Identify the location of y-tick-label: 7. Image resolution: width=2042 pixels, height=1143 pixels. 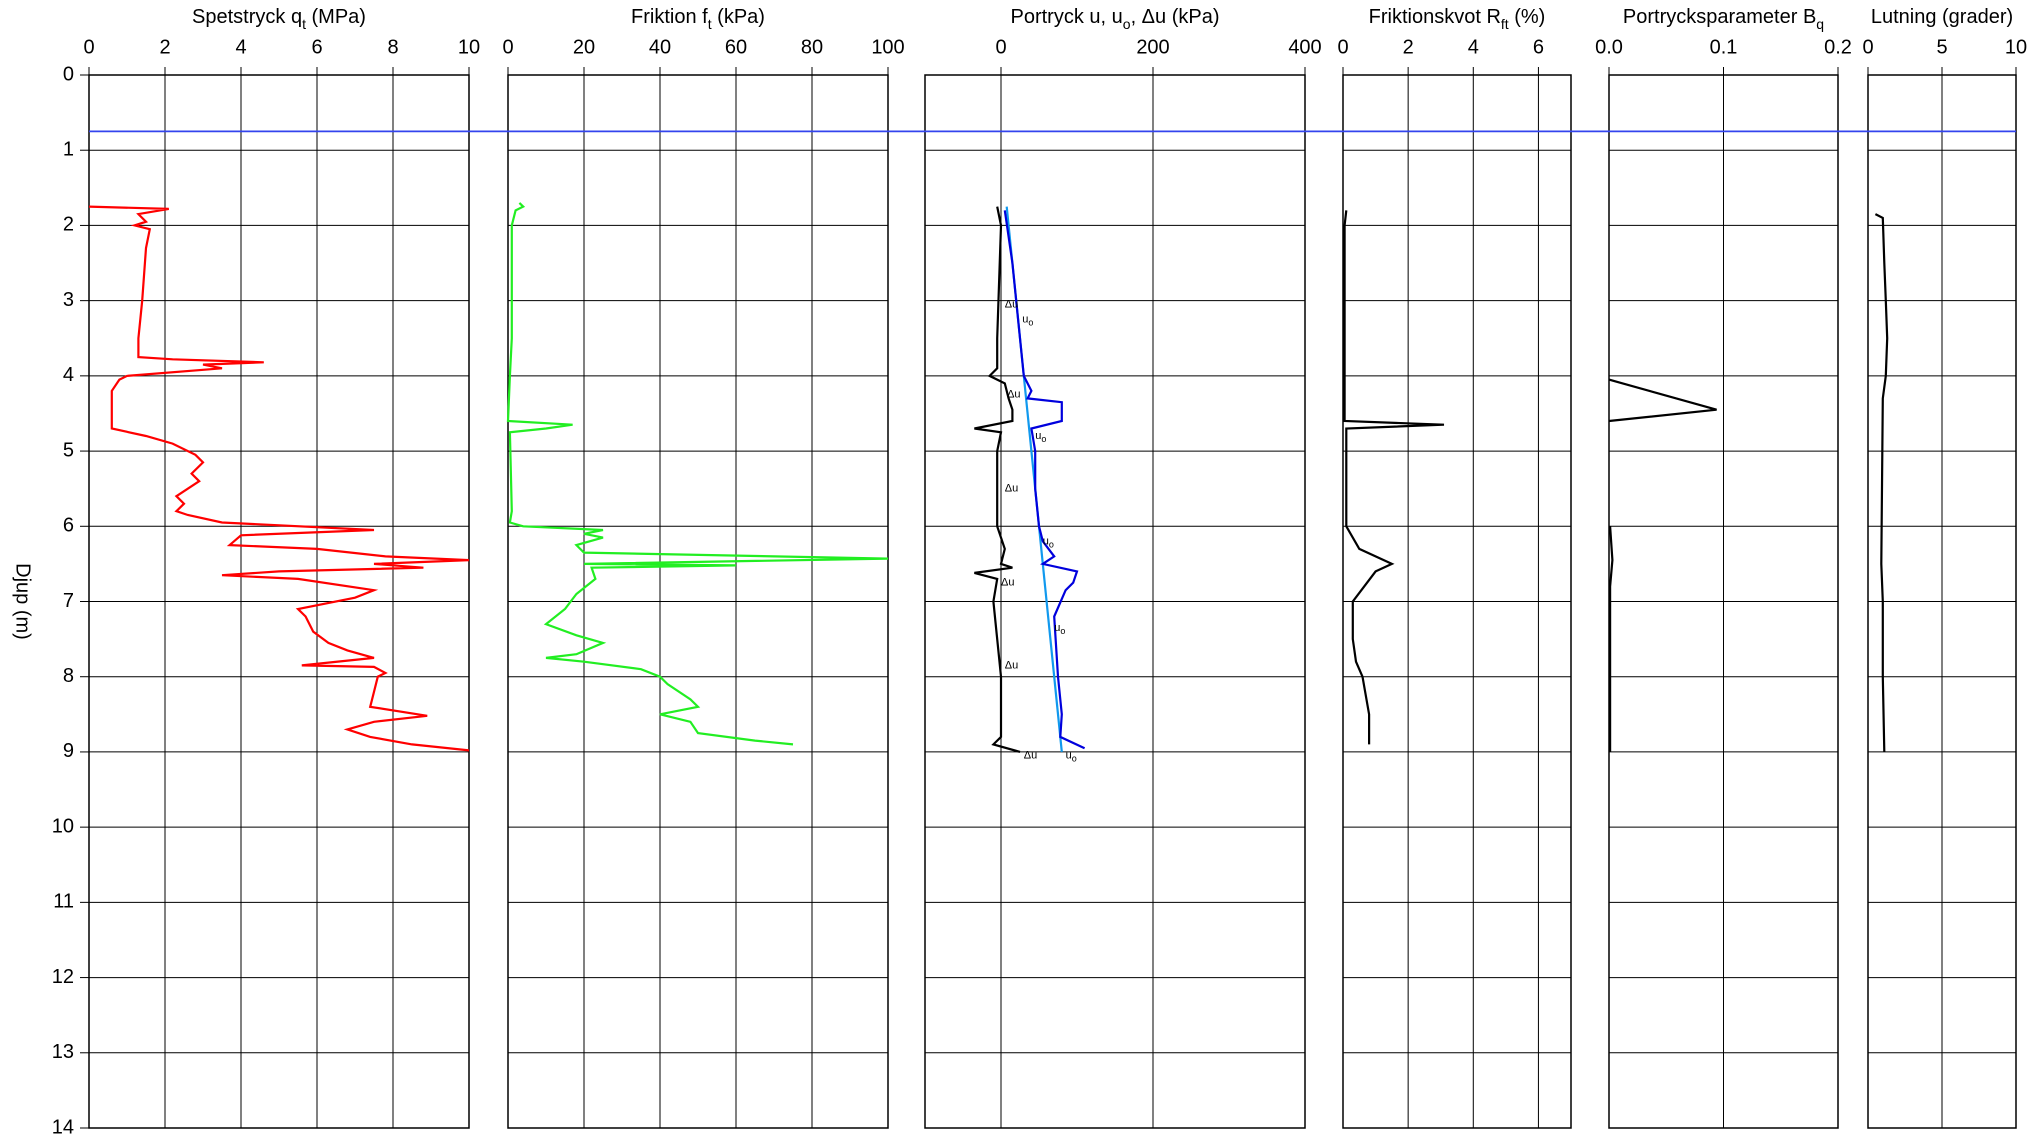
(68, 601).